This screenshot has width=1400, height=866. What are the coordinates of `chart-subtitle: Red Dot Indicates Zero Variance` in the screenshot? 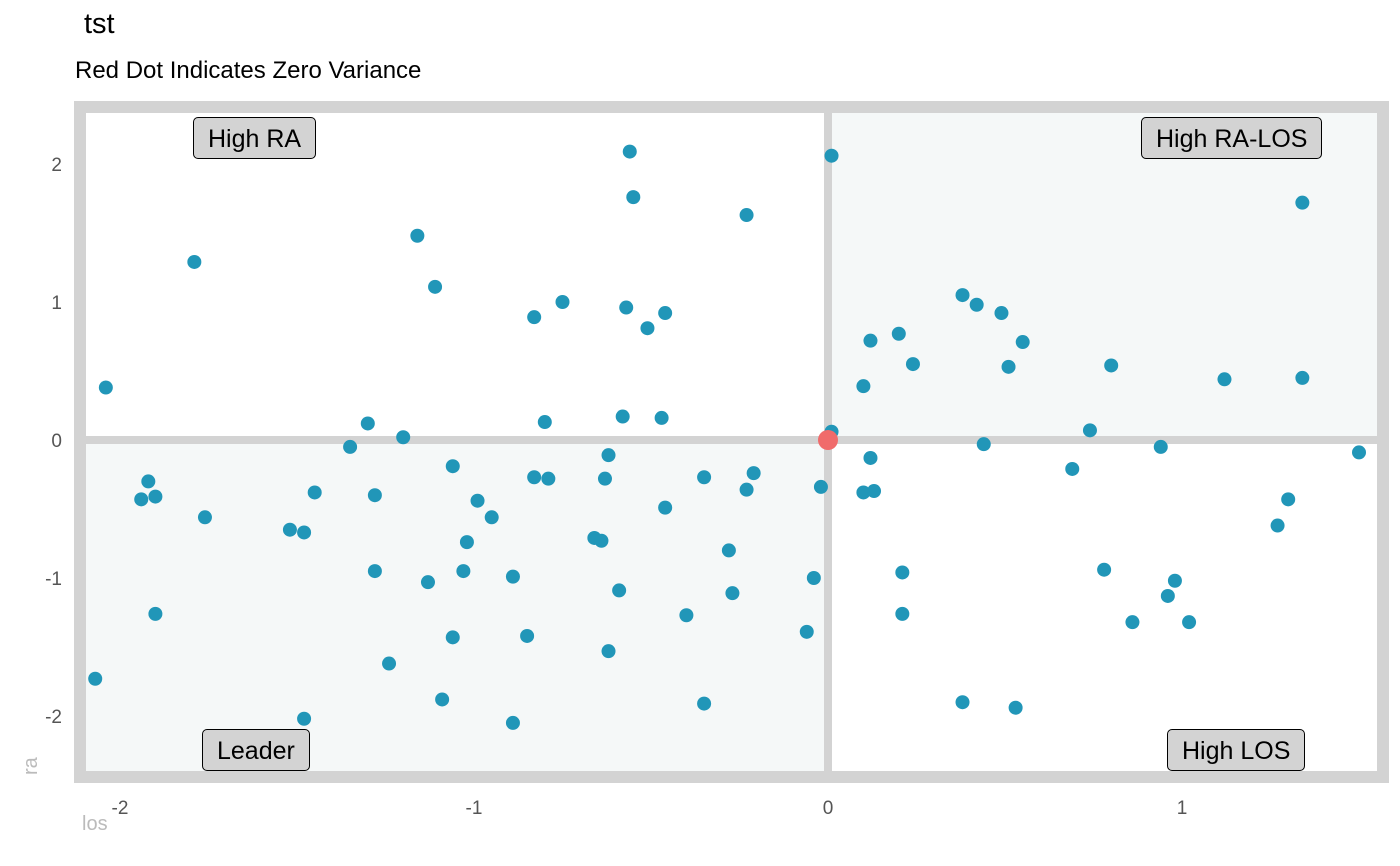 It's located at (248, 70).